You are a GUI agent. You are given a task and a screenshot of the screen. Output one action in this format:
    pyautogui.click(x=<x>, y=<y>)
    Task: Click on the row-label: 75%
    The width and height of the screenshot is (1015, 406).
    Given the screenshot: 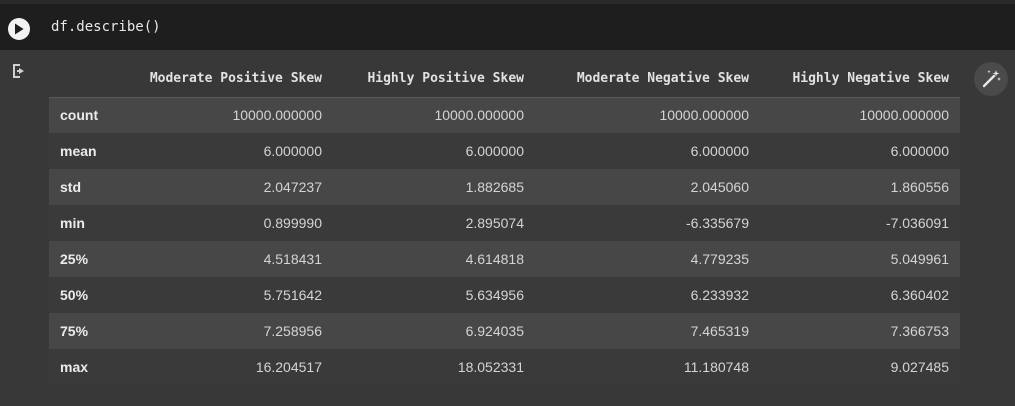 What is the action you would take?
    pyautogui.click(x=74, y=331)
    